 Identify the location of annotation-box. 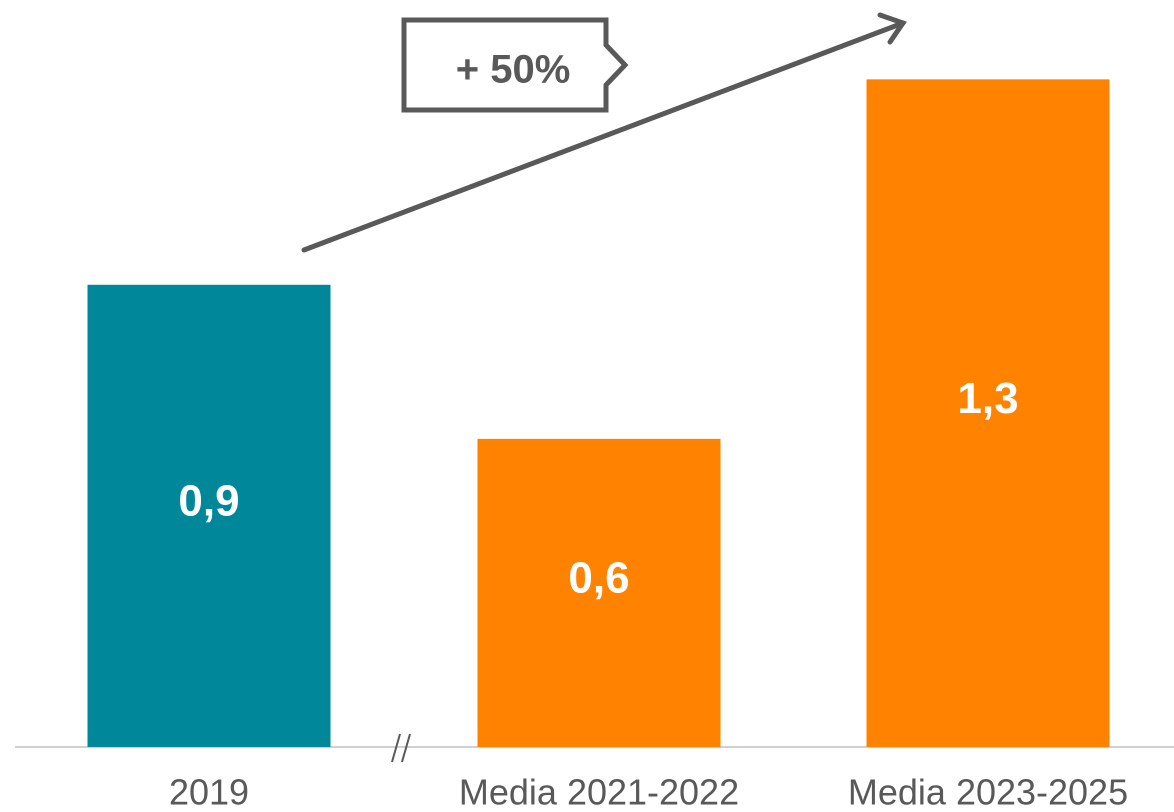
(515, 65).